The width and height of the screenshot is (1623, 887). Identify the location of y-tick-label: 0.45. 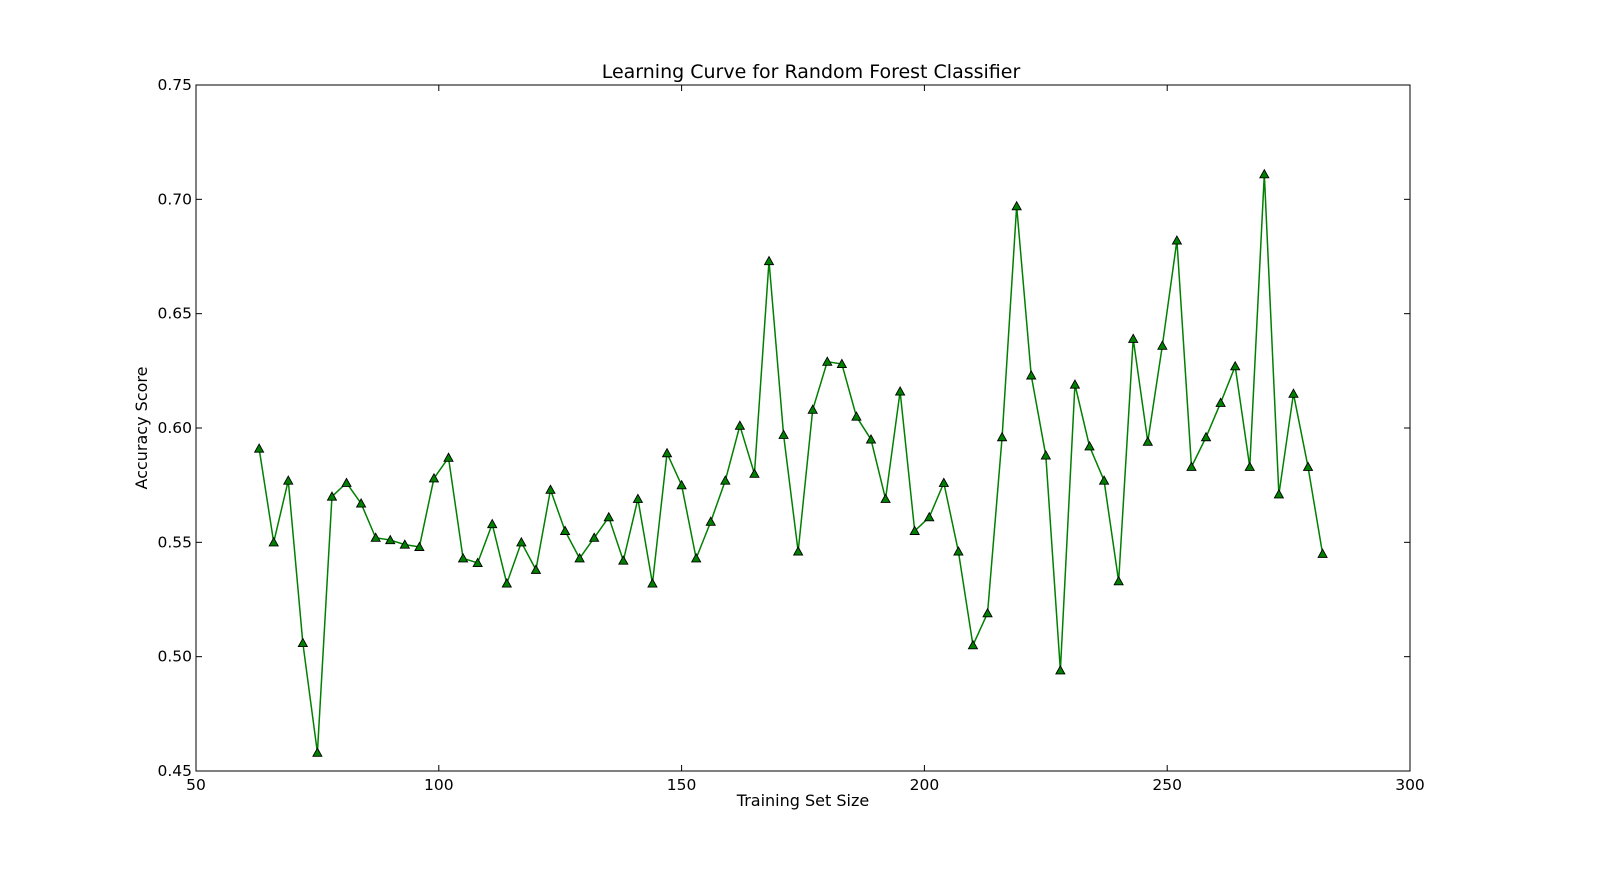
(174, 771).